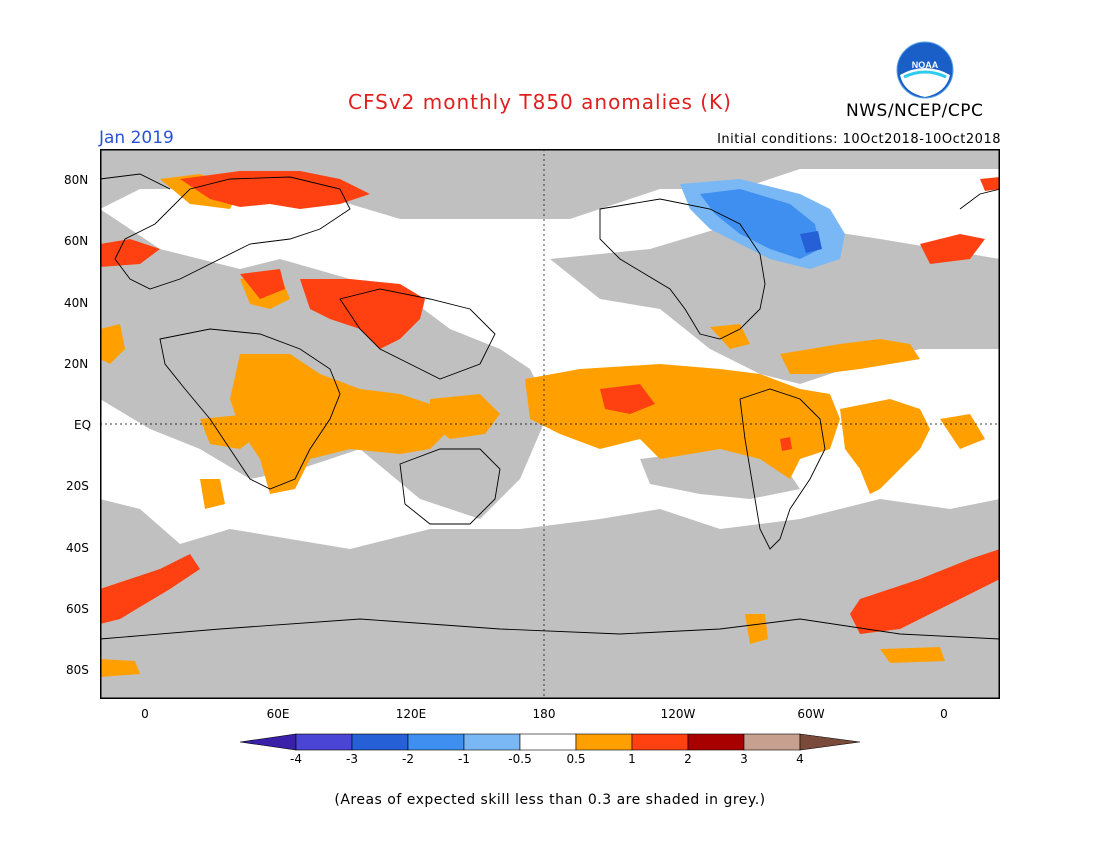 The width and height of the screenshot is (1100, 850). Describe the element at coordinates (83, 425) in the screenshot. I see `lat-label-eq: EQ` at that location.